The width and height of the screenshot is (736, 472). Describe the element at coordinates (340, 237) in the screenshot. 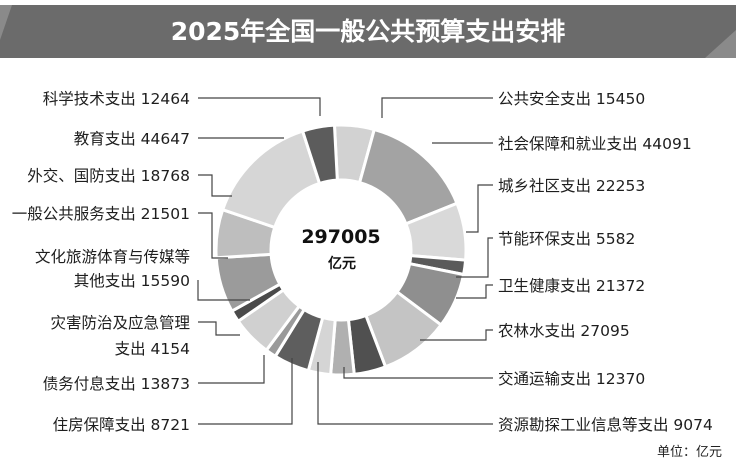

I see `center-total-value: 297005` at that location.